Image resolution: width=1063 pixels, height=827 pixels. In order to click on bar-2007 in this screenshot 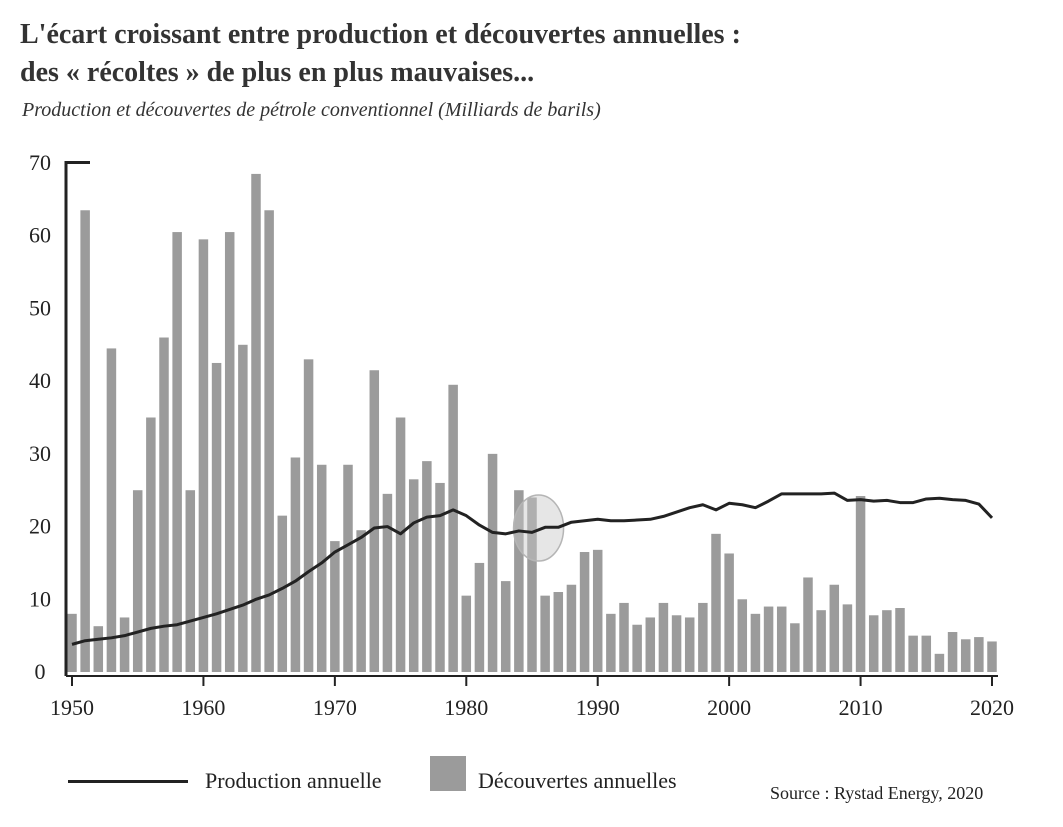, I will do `click(821, 641)`.